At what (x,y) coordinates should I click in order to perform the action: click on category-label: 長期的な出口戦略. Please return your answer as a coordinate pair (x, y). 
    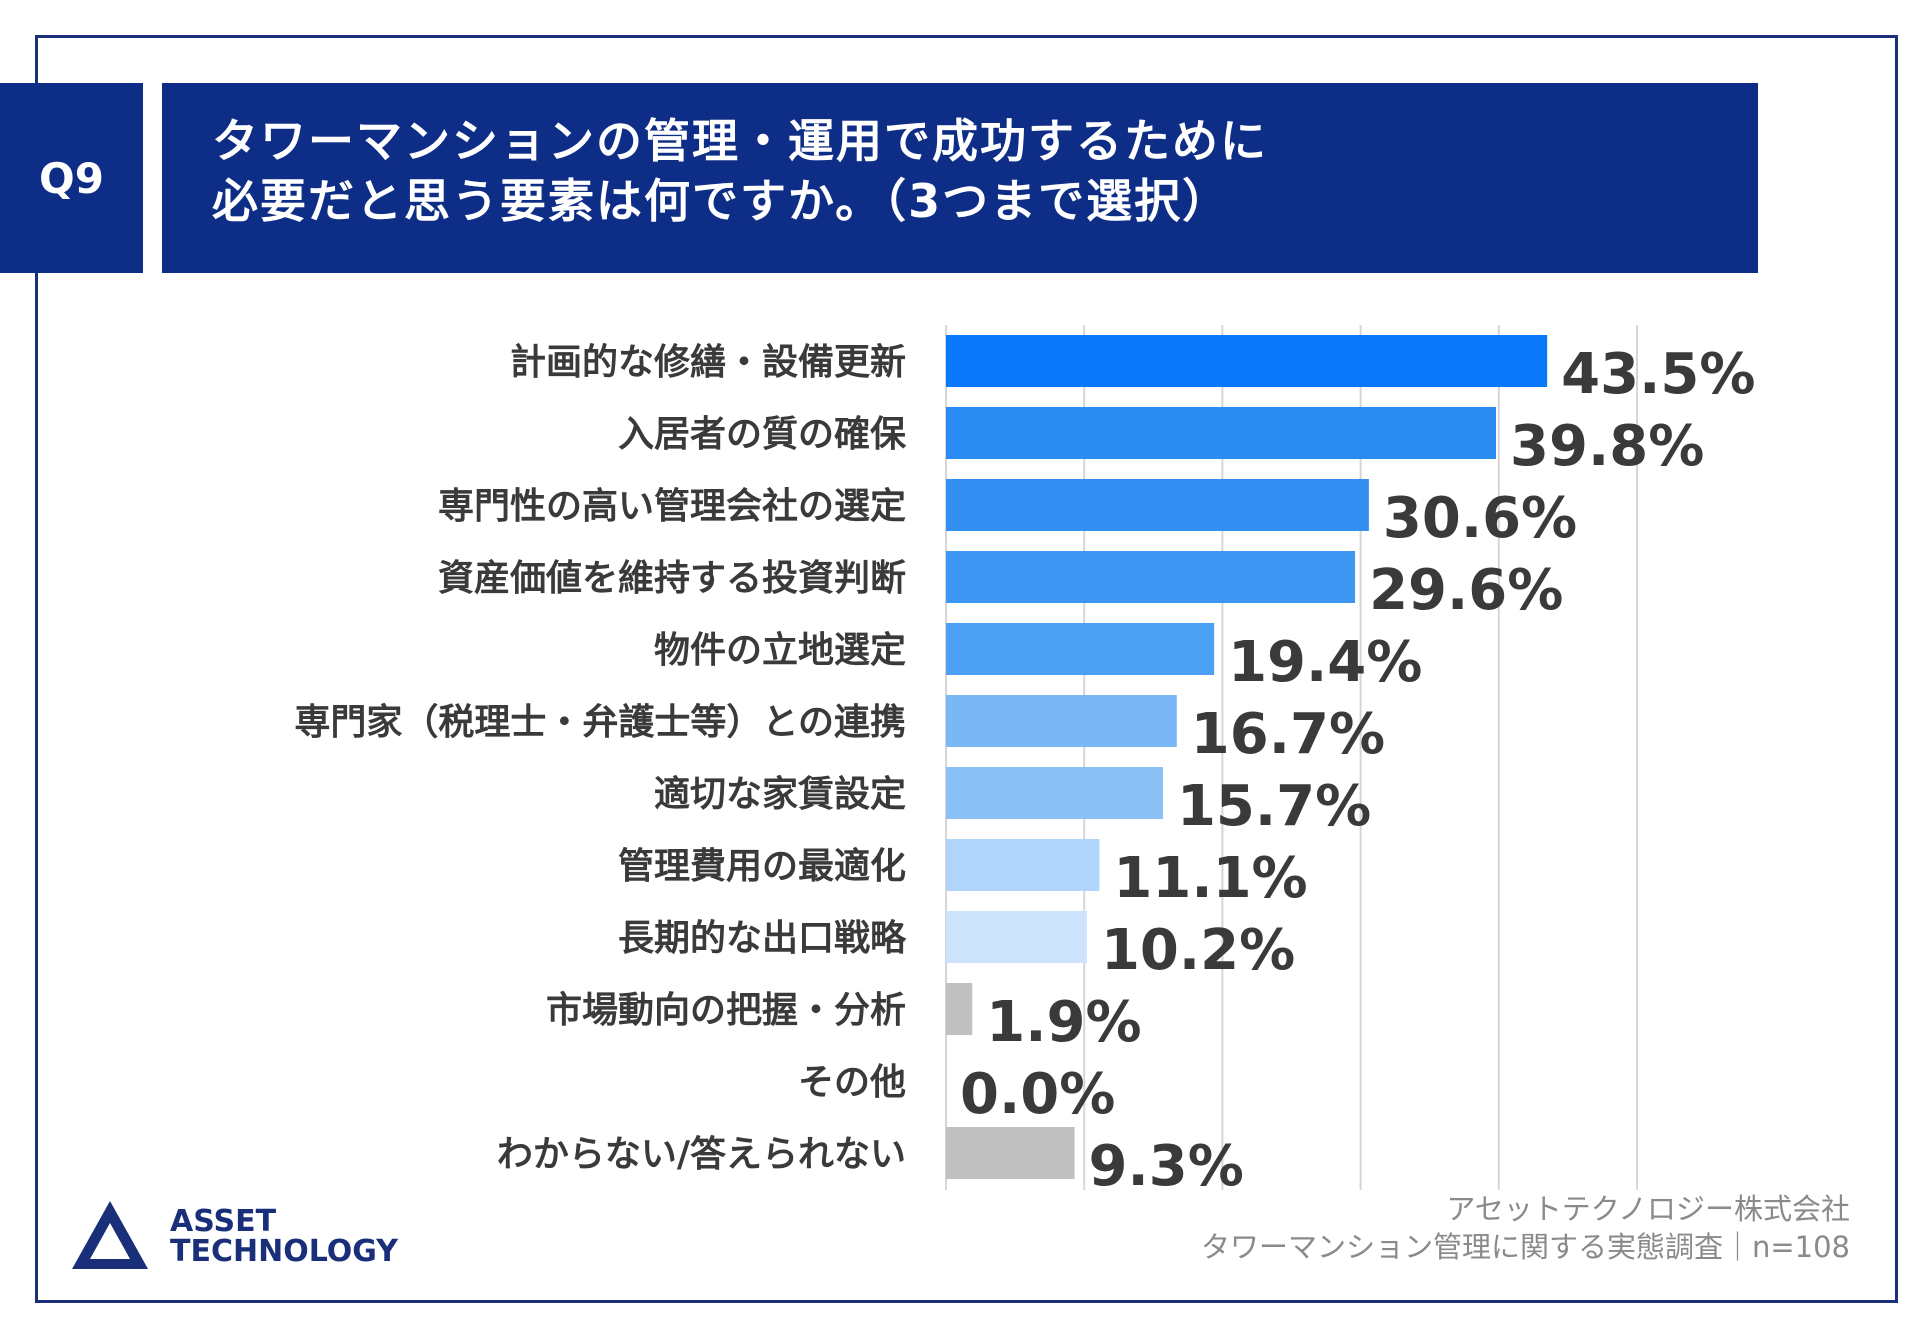
    Looking at the image, I should click on (762, 938).